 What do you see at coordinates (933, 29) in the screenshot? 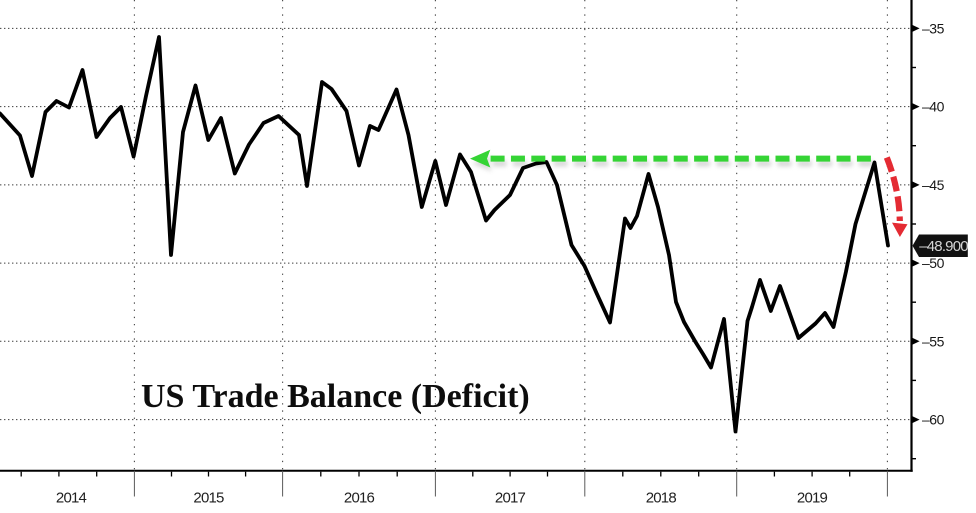
I see `svg-text: –35` at bounding box center [933, 29].